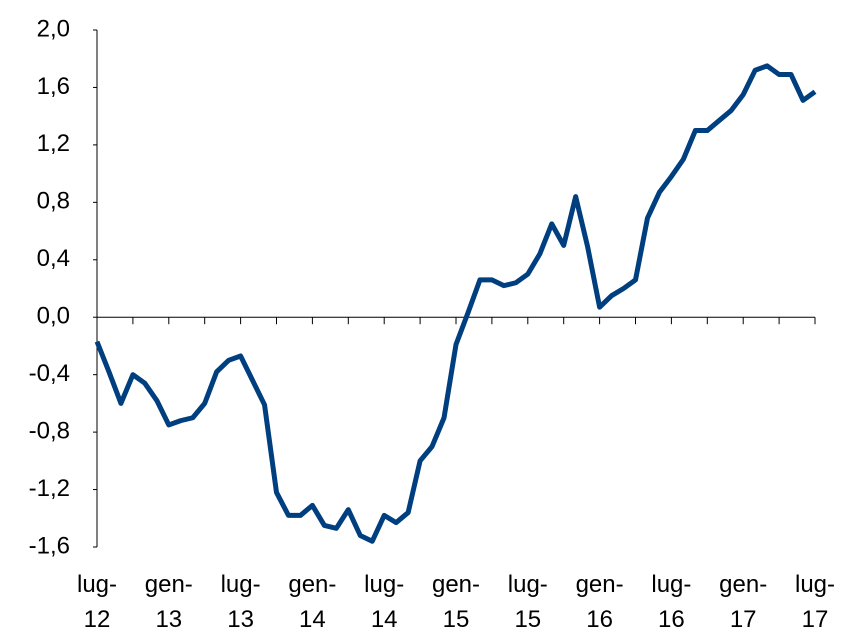 This screenshot has width=843, height=635. I want to click on x-tick-label: gen- 17, so click(743, 602).